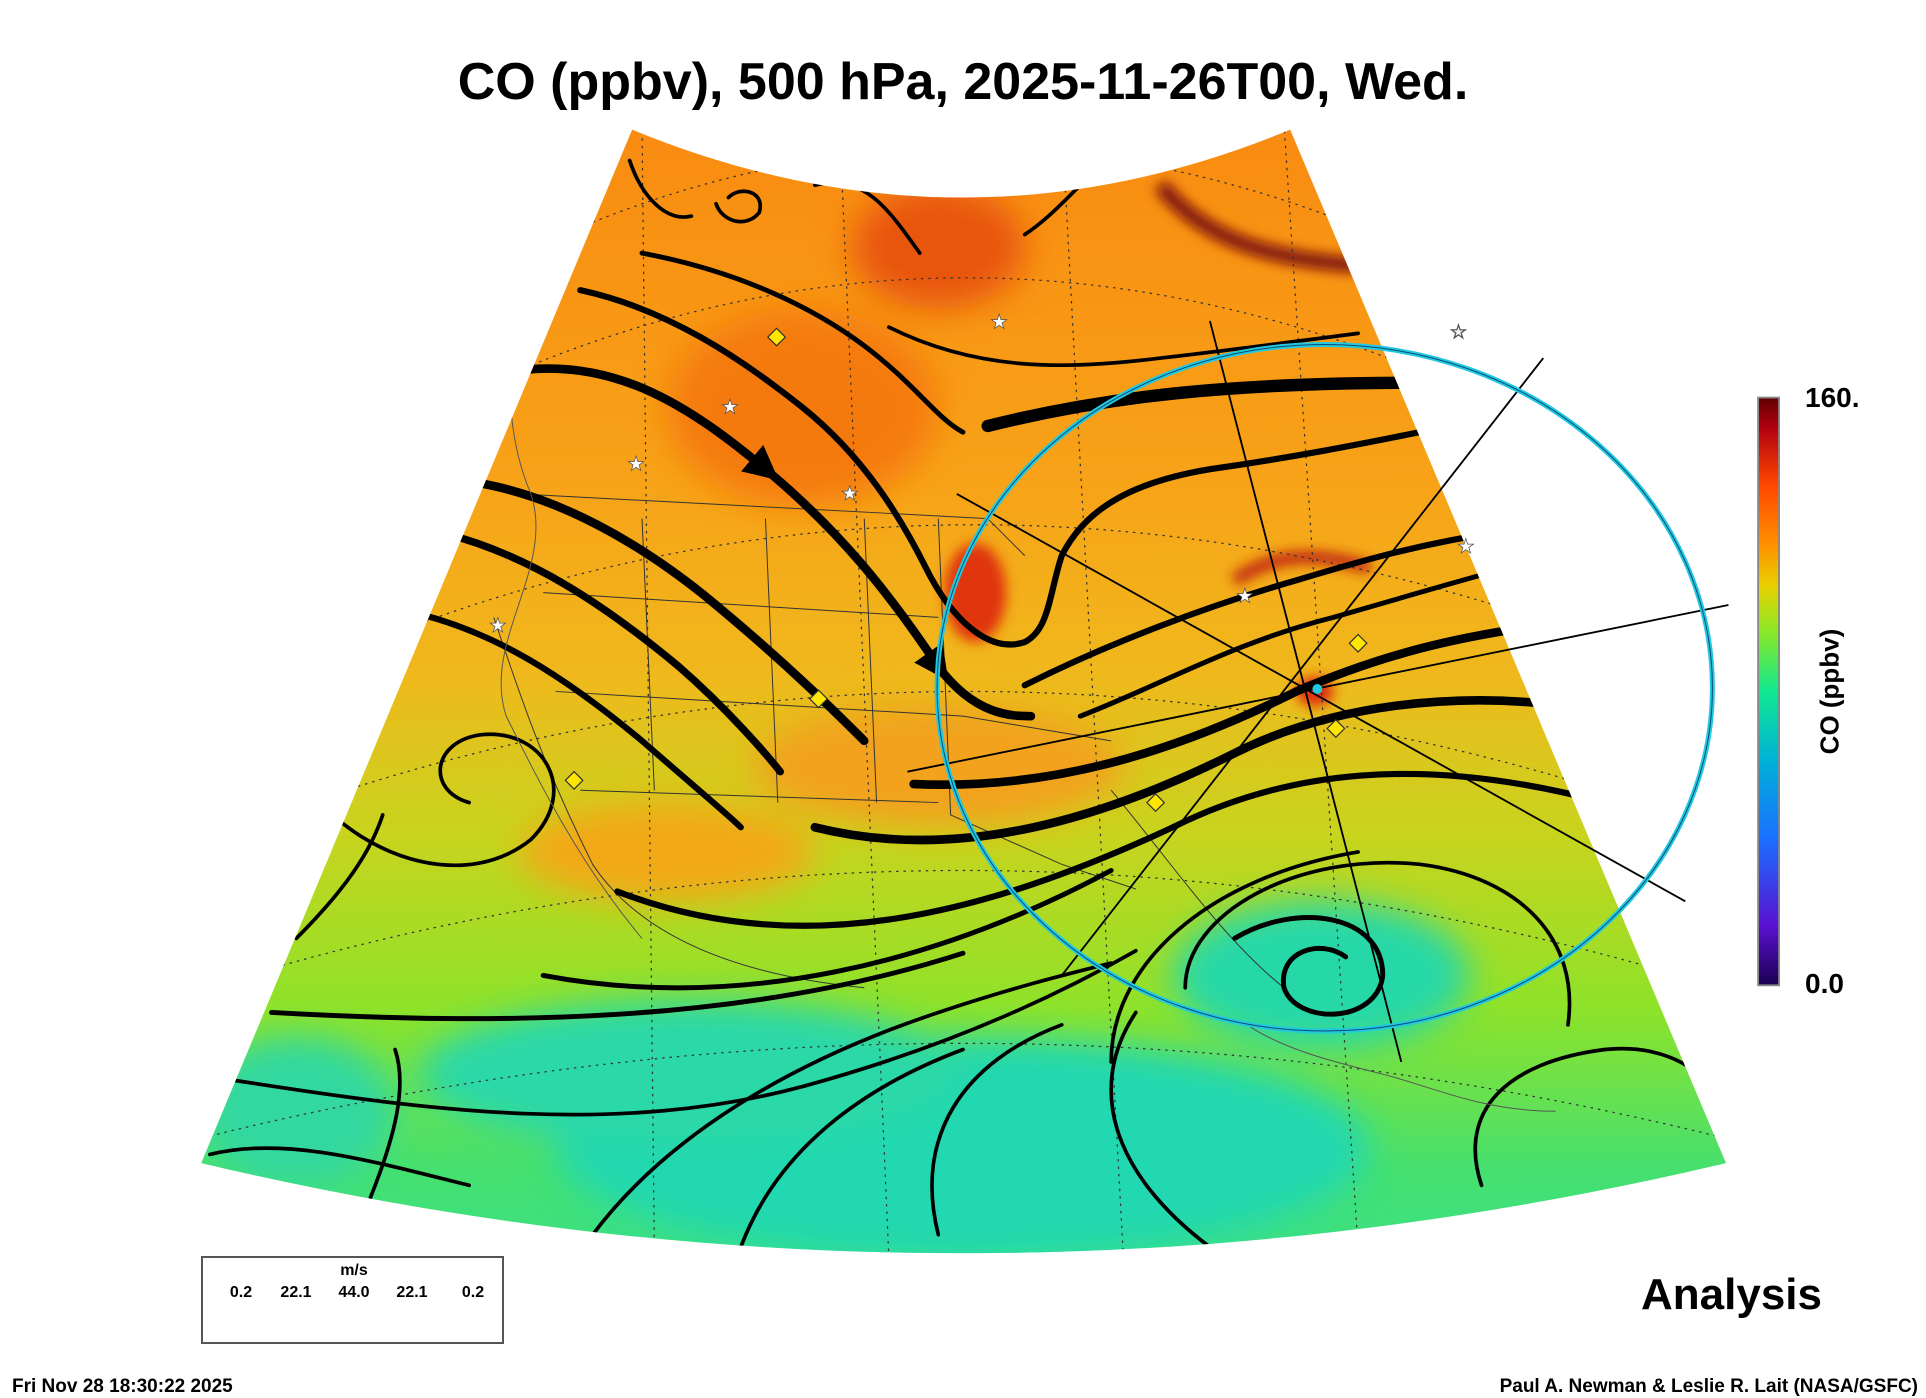 The height and width of the screenshot is (1398, 1926). I want to click on colorbar-max-label: 160., so click(1832, 397).